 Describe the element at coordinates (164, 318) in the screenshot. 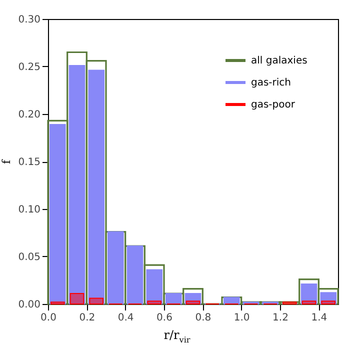

I see `x-tick-label: 0.6` at that location.